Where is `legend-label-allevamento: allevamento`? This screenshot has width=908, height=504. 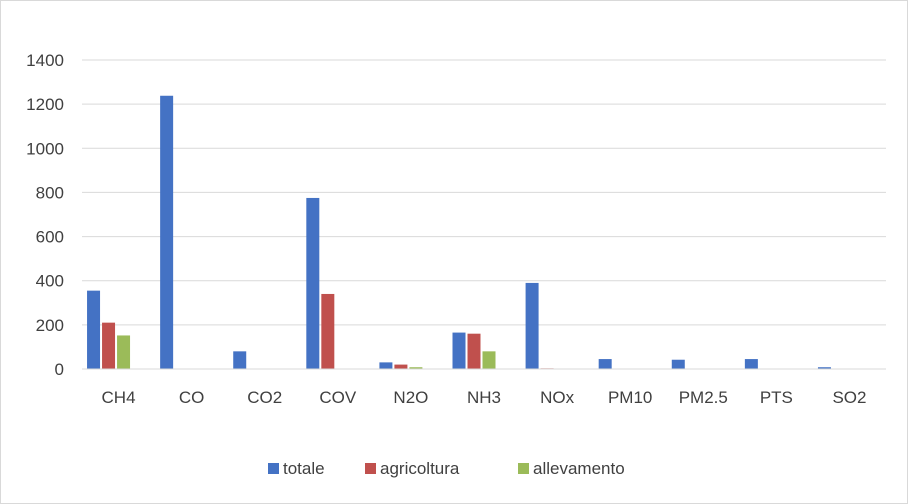
legend-label-allevamento: allevamento is located at coordinates (579, 468).